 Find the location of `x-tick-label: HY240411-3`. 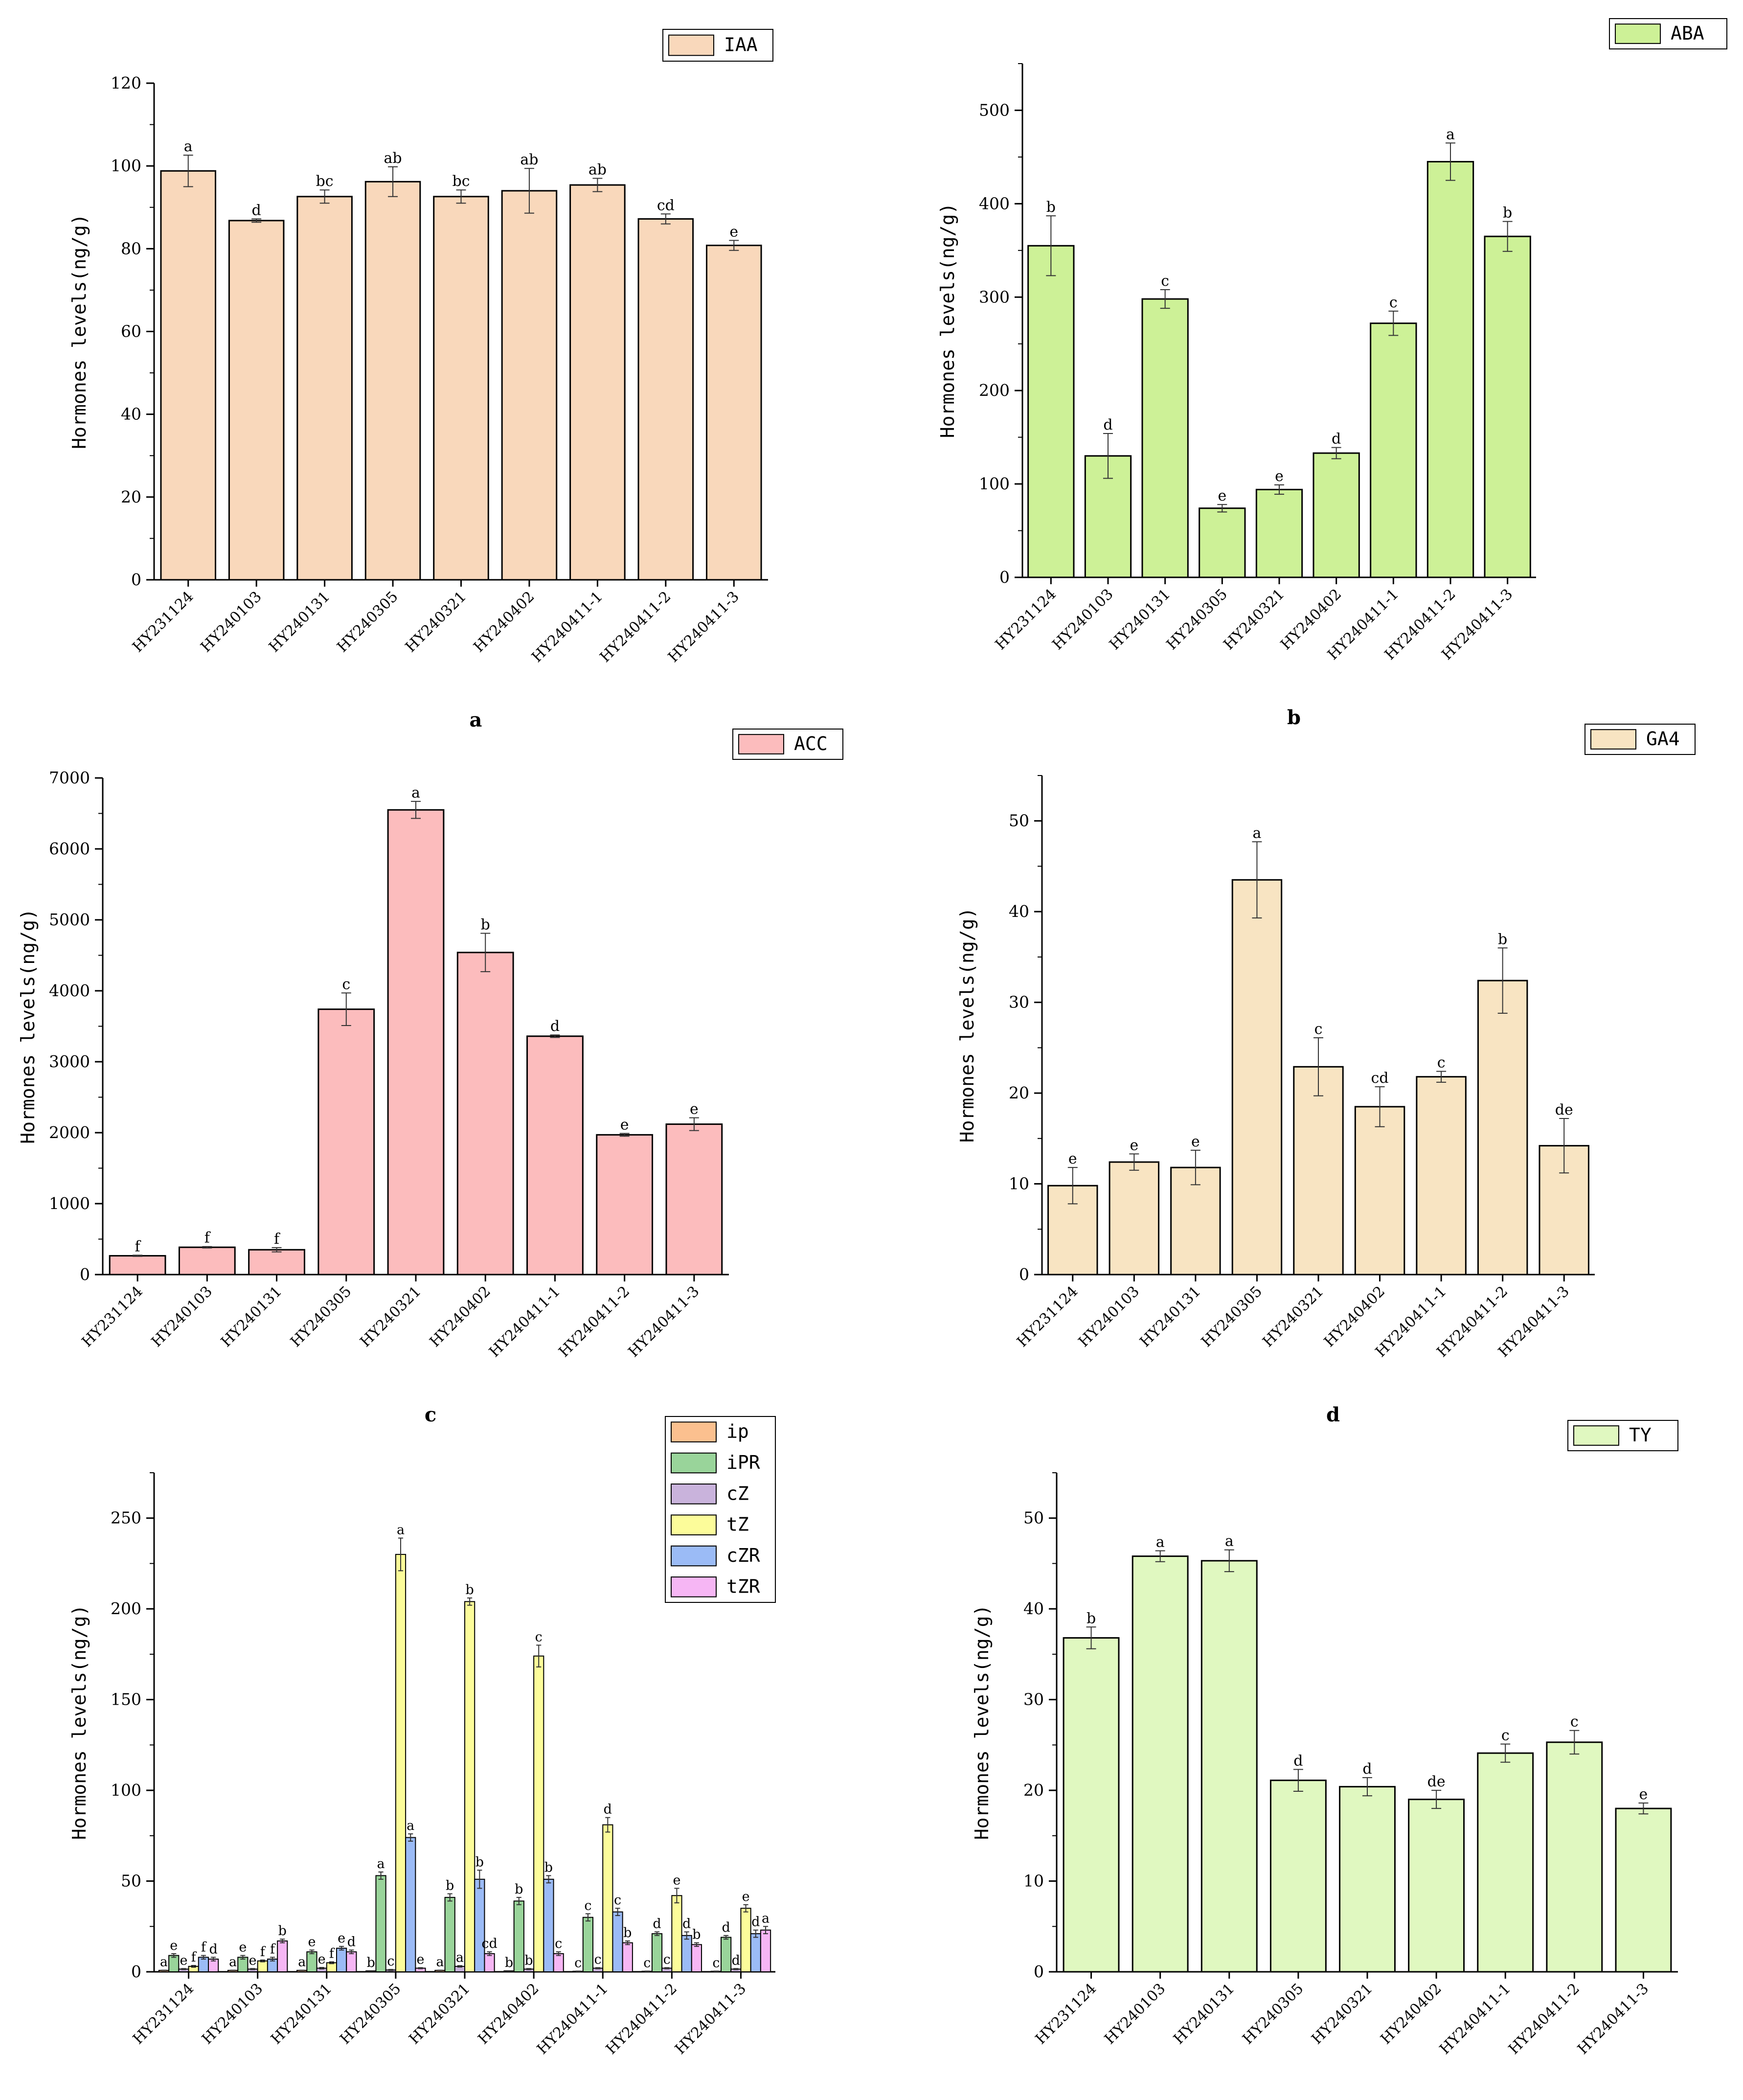

x-tick-label: HY240411-3 is located at coordinates (704, 627).